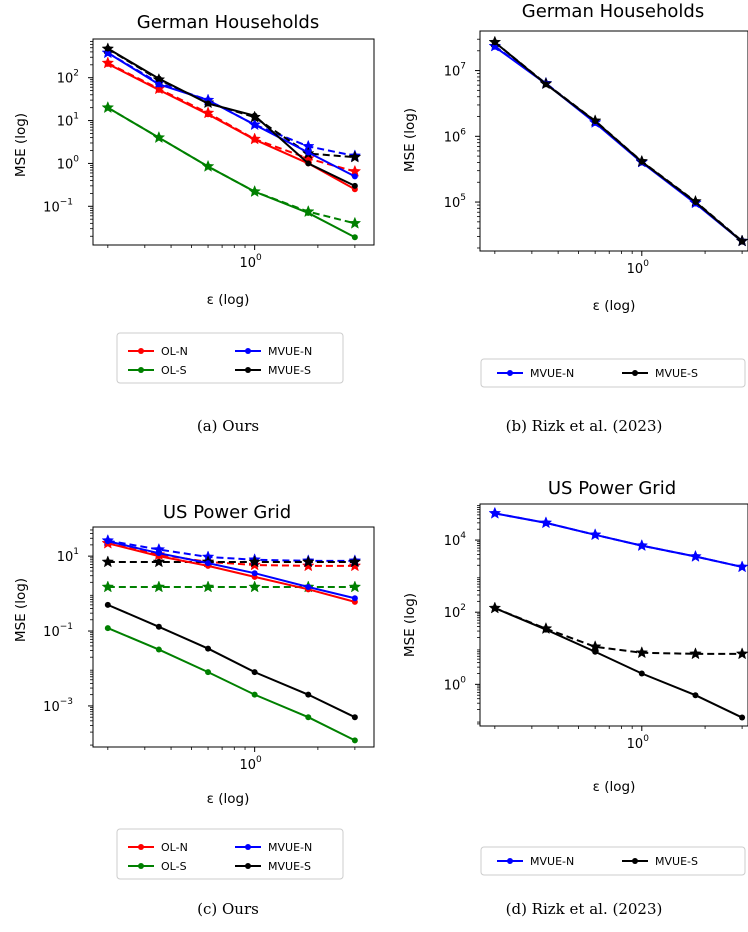 Image resolution: width=748 pixels, height=932 pixels. I want to click on panel-d-series-line-mvue-s, so click(618, 663).